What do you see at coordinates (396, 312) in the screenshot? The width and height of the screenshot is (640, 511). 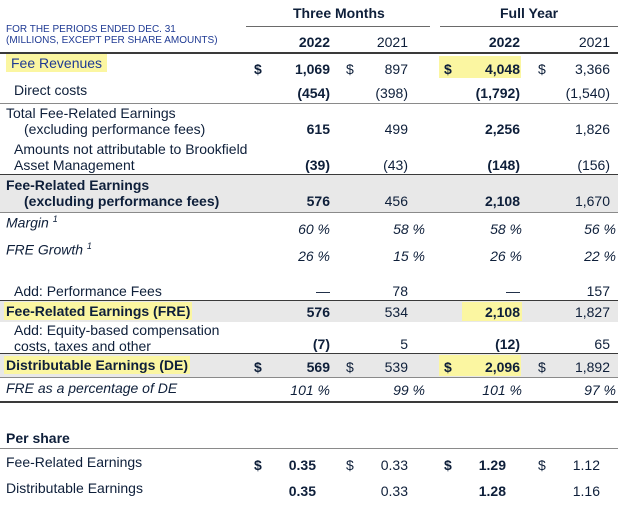 I see `fre-3m-2021: 534` at bounding box center [396, 312].